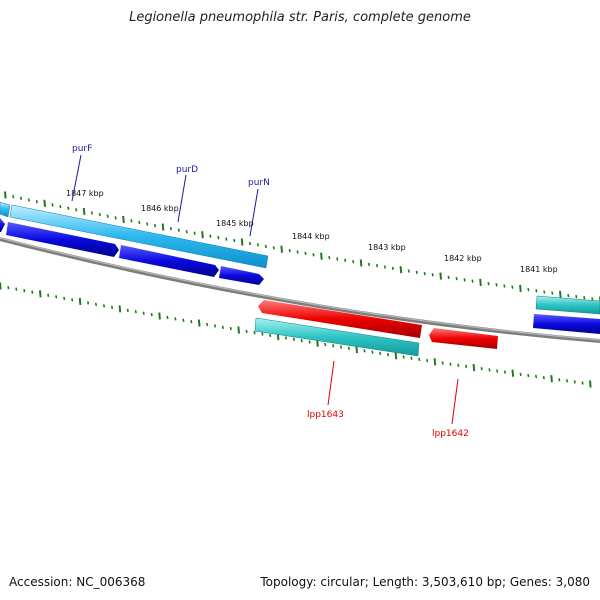 The width and height of the screenshot is (600, 600). What do you see at coordinates (187, 170) in the screenshot?
I see `gene-label-purD: purD` at bounding box center [187, 170].